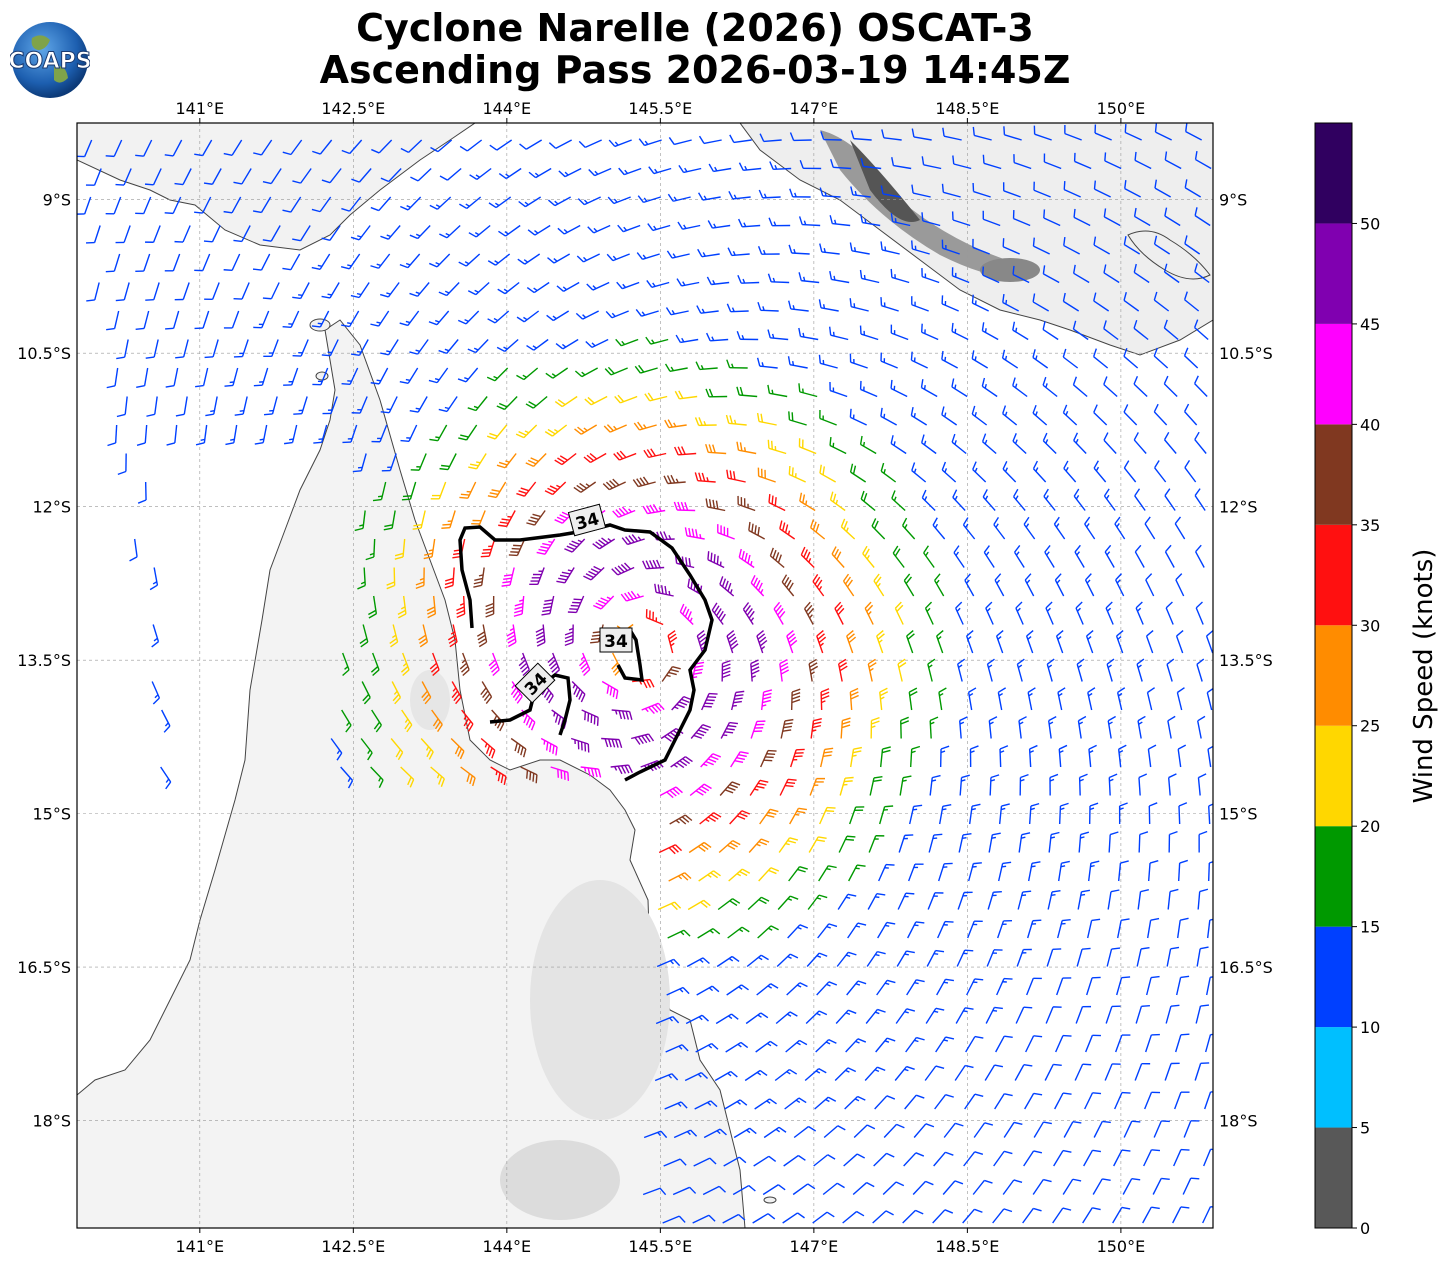 The height and width of the screenshot is (1264, 1451). What do you see at coordinates (560, 1180) in the screenshot?
I see `terrain-shade` at bounding box center [560, 1180].